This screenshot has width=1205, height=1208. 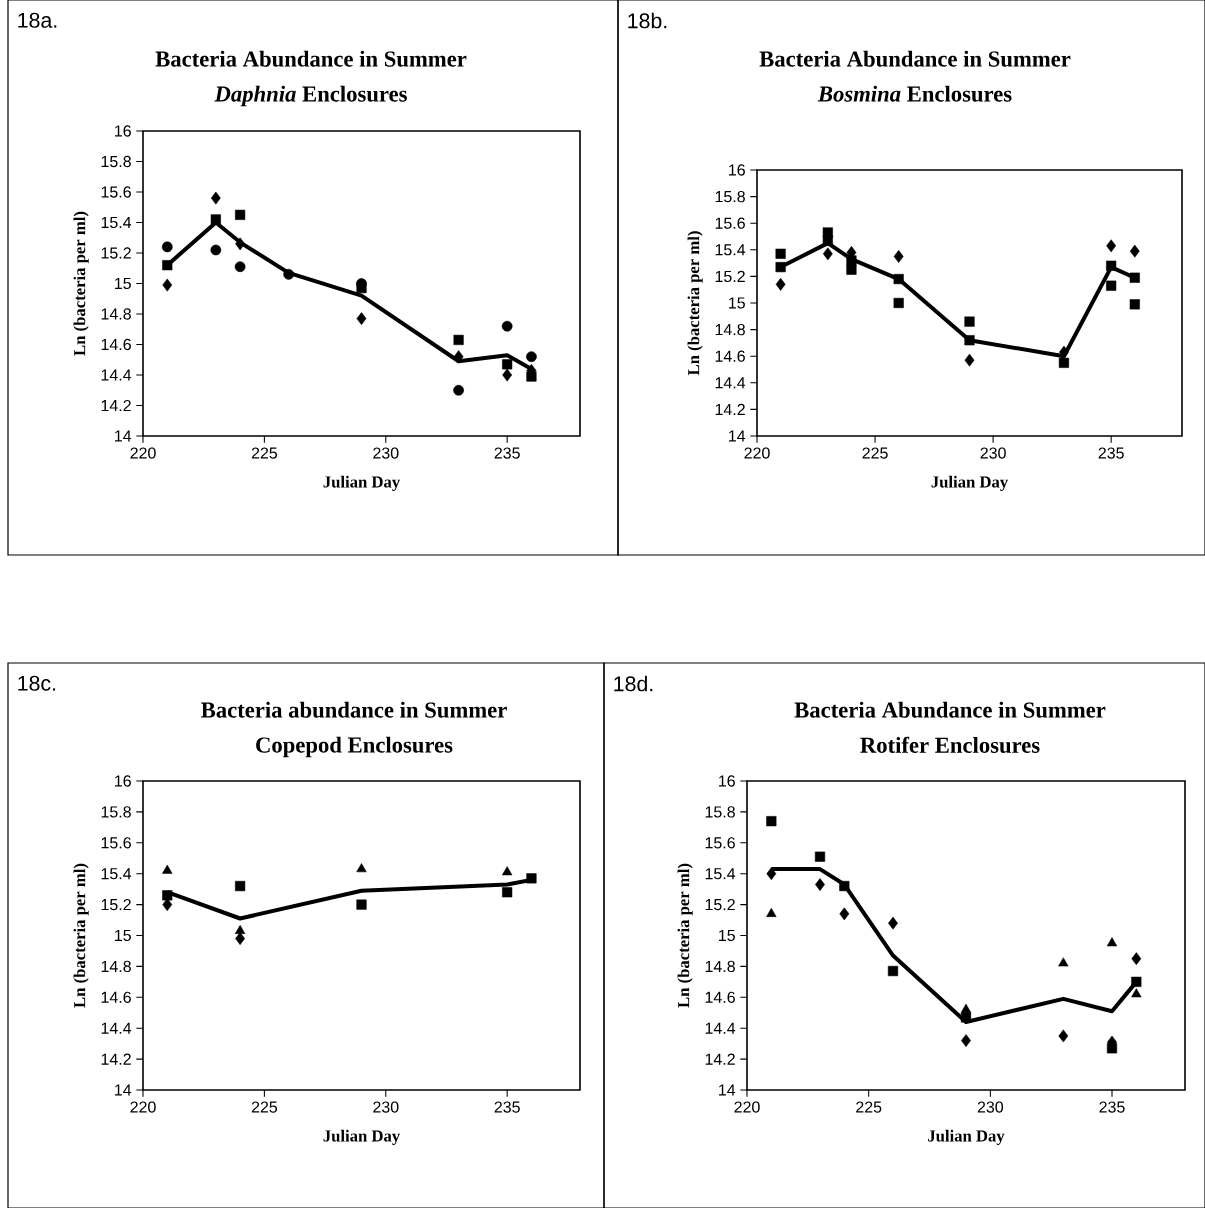 I want to click on chart-title: Bacteria abundance in Summer, so click(x=354, y=709).